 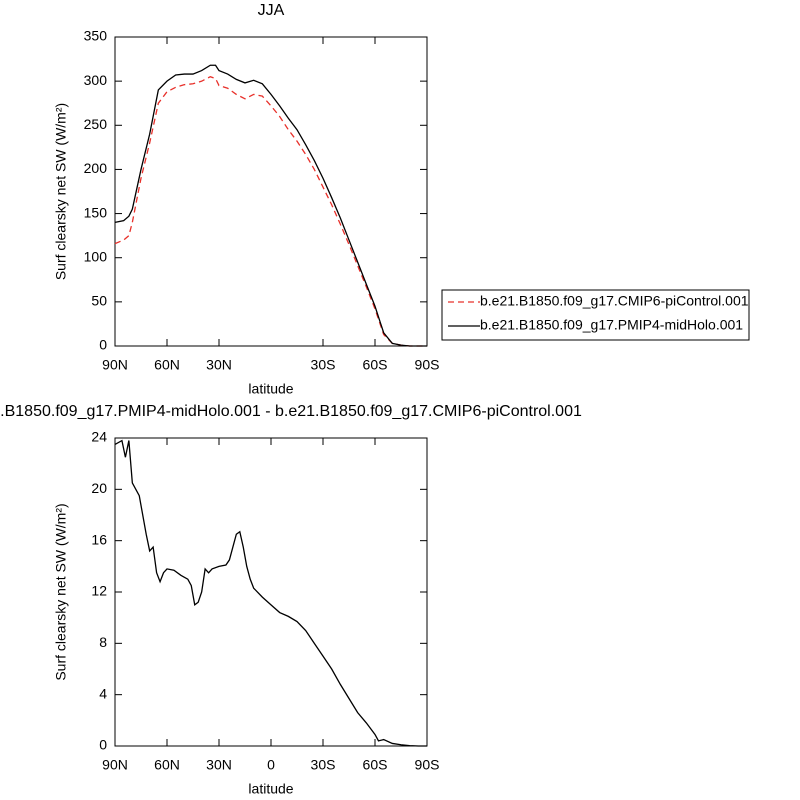 What do you see at coordinates (96, 256) in the screenshot?
I see `y-tick-label: 100` at bounding box center [96, 256].